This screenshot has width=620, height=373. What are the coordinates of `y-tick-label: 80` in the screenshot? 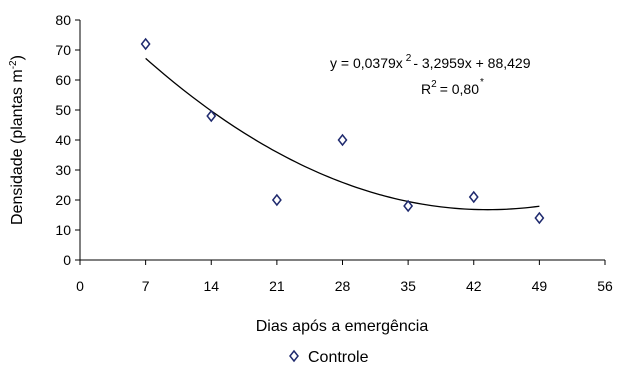 It's located at (63, 20).